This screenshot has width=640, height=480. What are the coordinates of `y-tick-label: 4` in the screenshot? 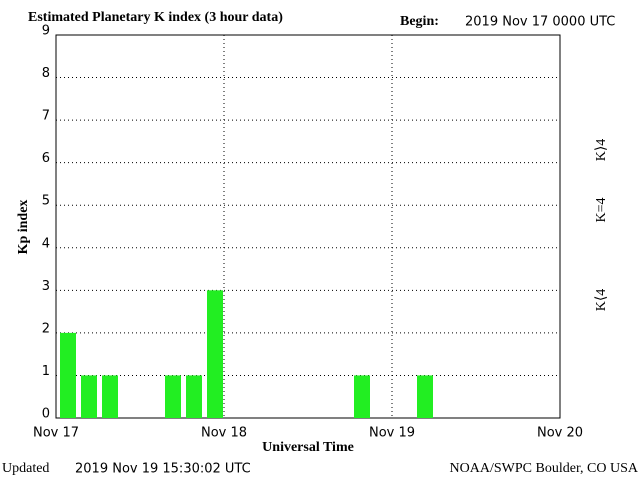 It's located at (46, 243).